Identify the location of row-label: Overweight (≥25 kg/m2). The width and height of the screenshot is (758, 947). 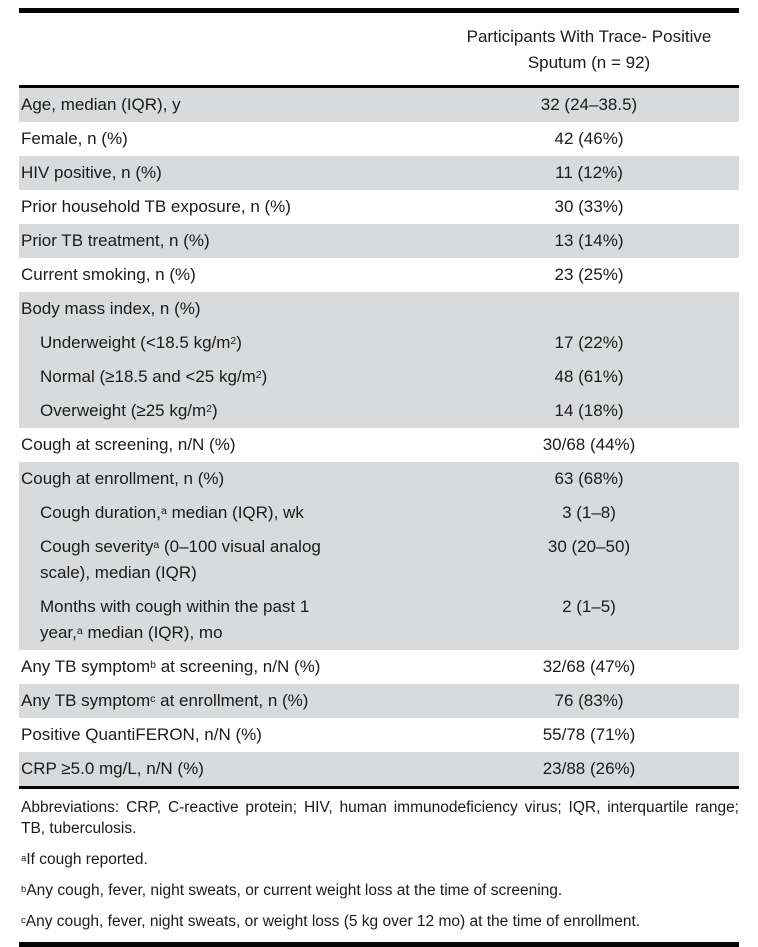
(129, 410).